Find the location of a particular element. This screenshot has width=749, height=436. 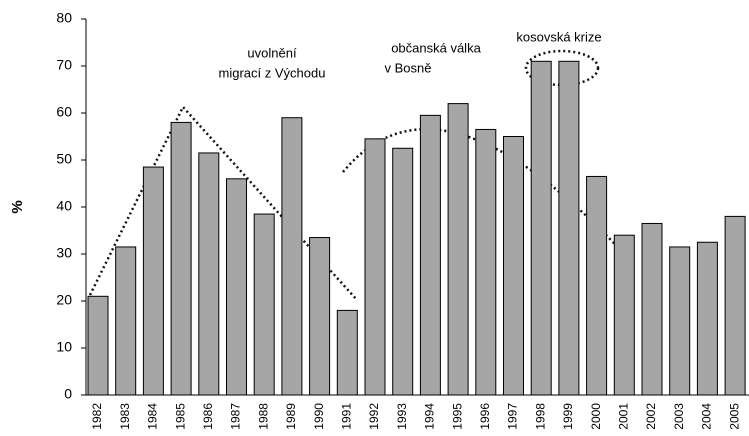

x-tick-label: 1983 is located at coordinates (125, 416).